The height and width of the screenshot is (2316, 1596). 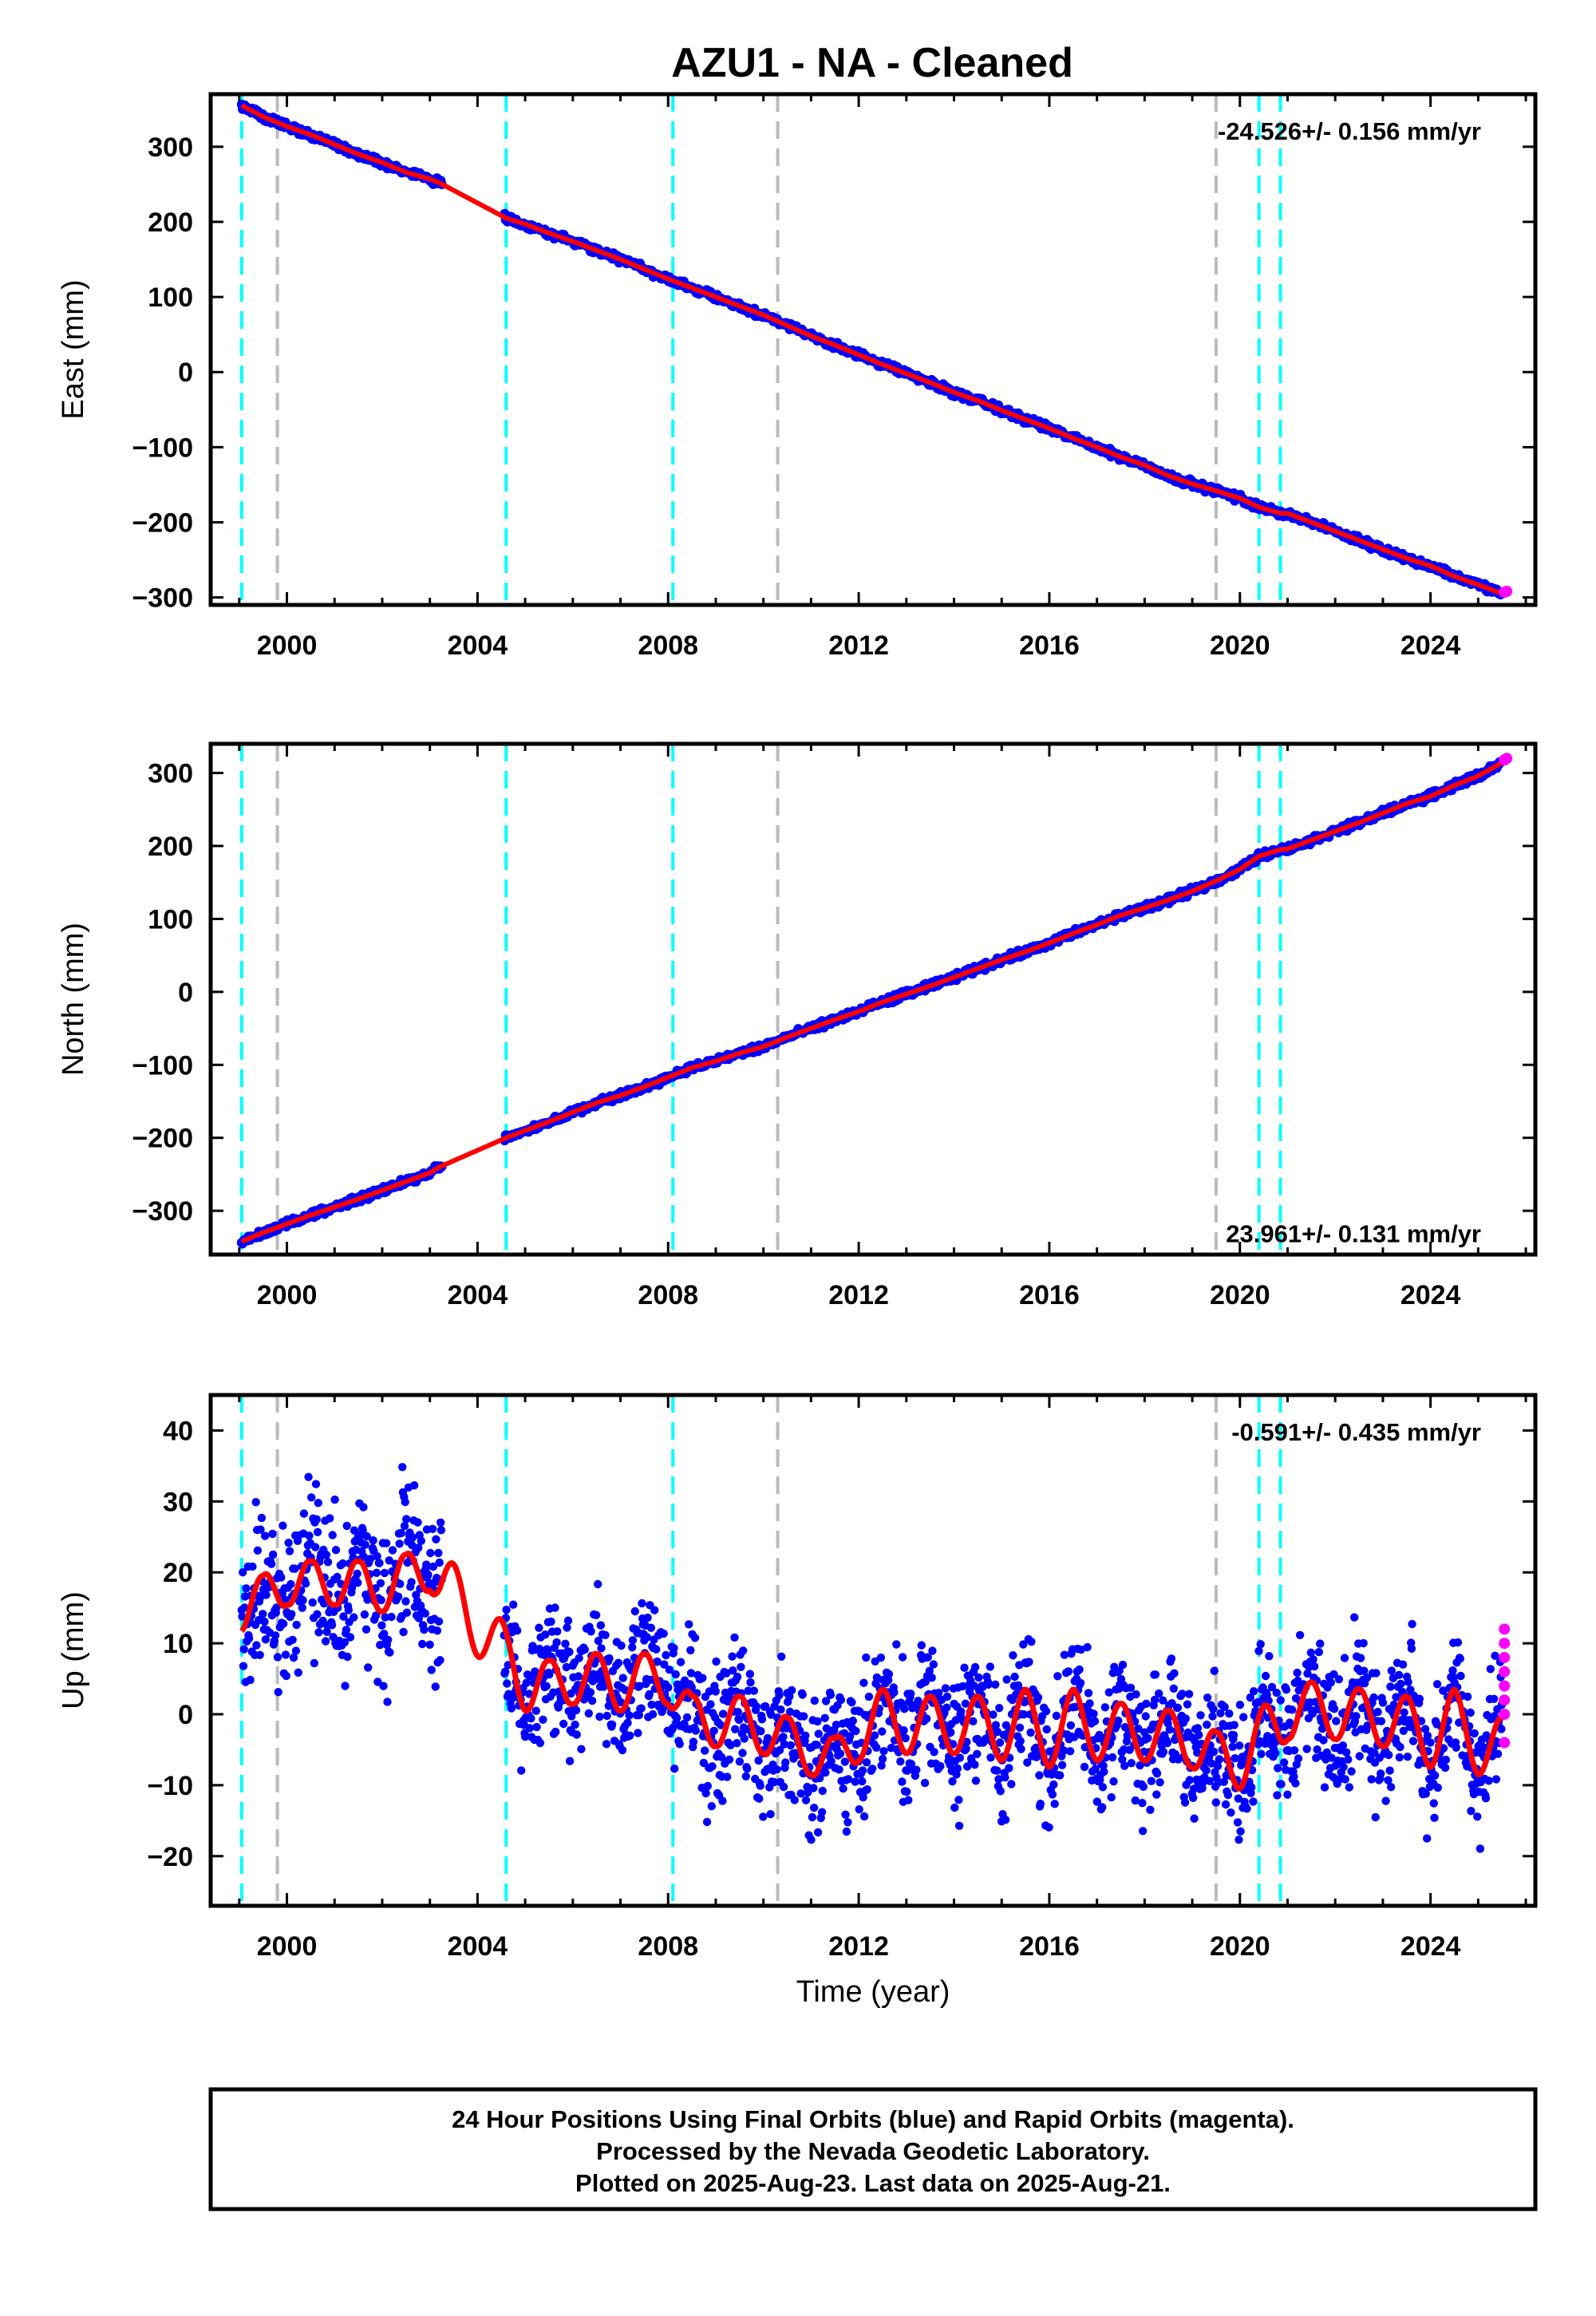 I want to click on x-tick-label: 2016, so click(x=1049, y=1295).